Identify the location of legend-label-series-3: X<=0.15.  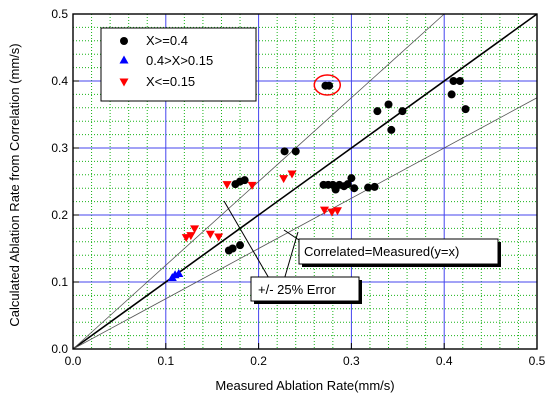
(170, 81).